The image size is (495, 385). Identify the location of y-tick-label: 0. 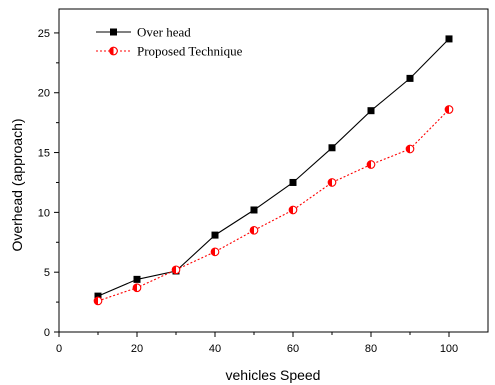
(47, 333).